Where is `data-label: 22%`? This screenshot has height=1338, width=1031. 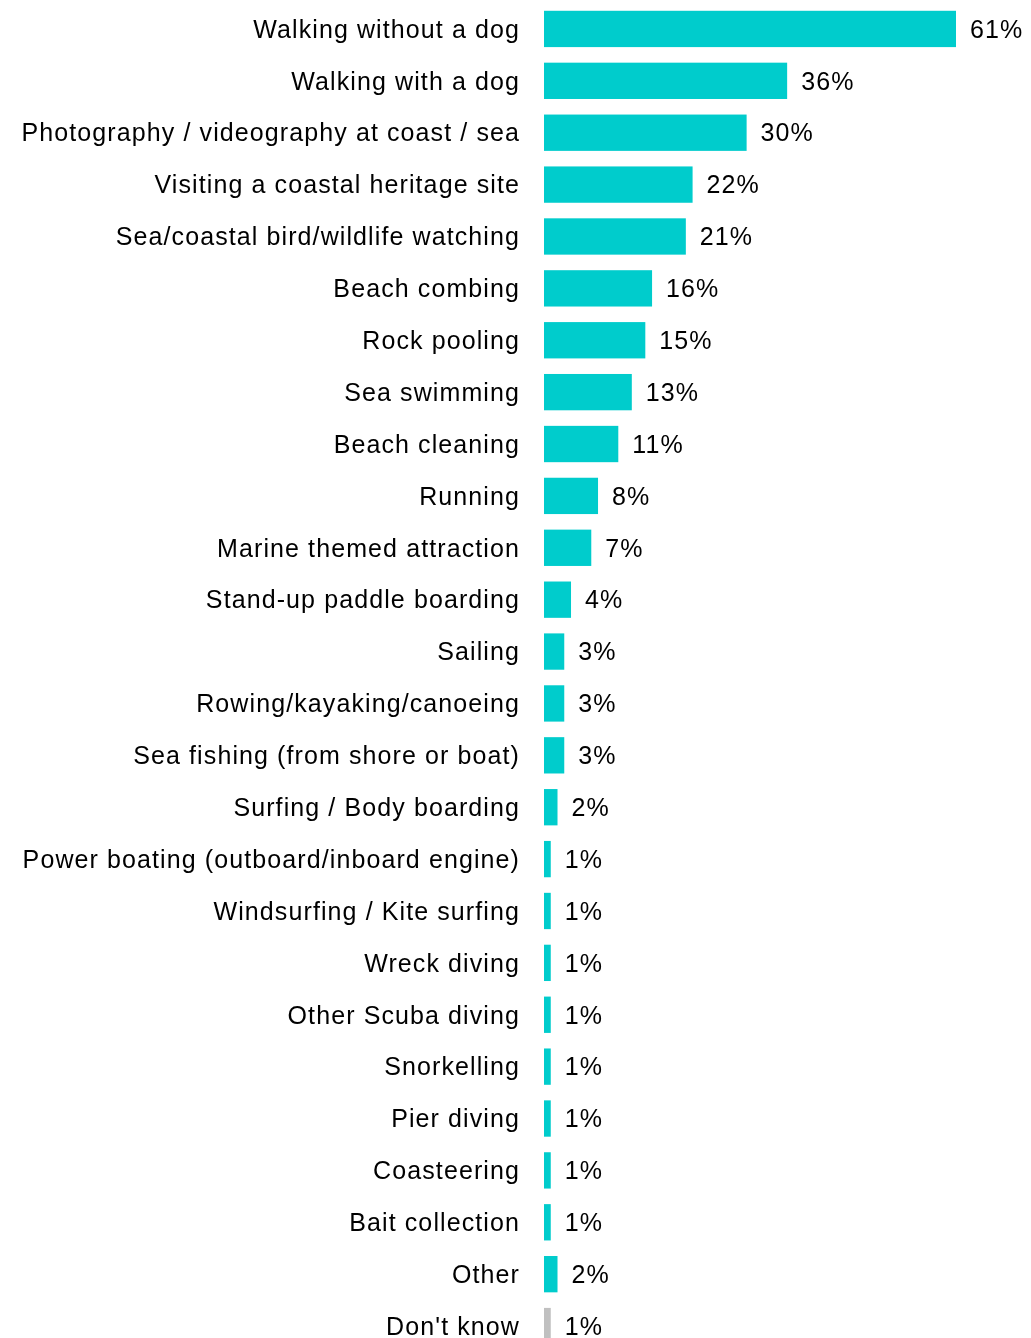 data-label: 22% is located at coordinates (733, 184).